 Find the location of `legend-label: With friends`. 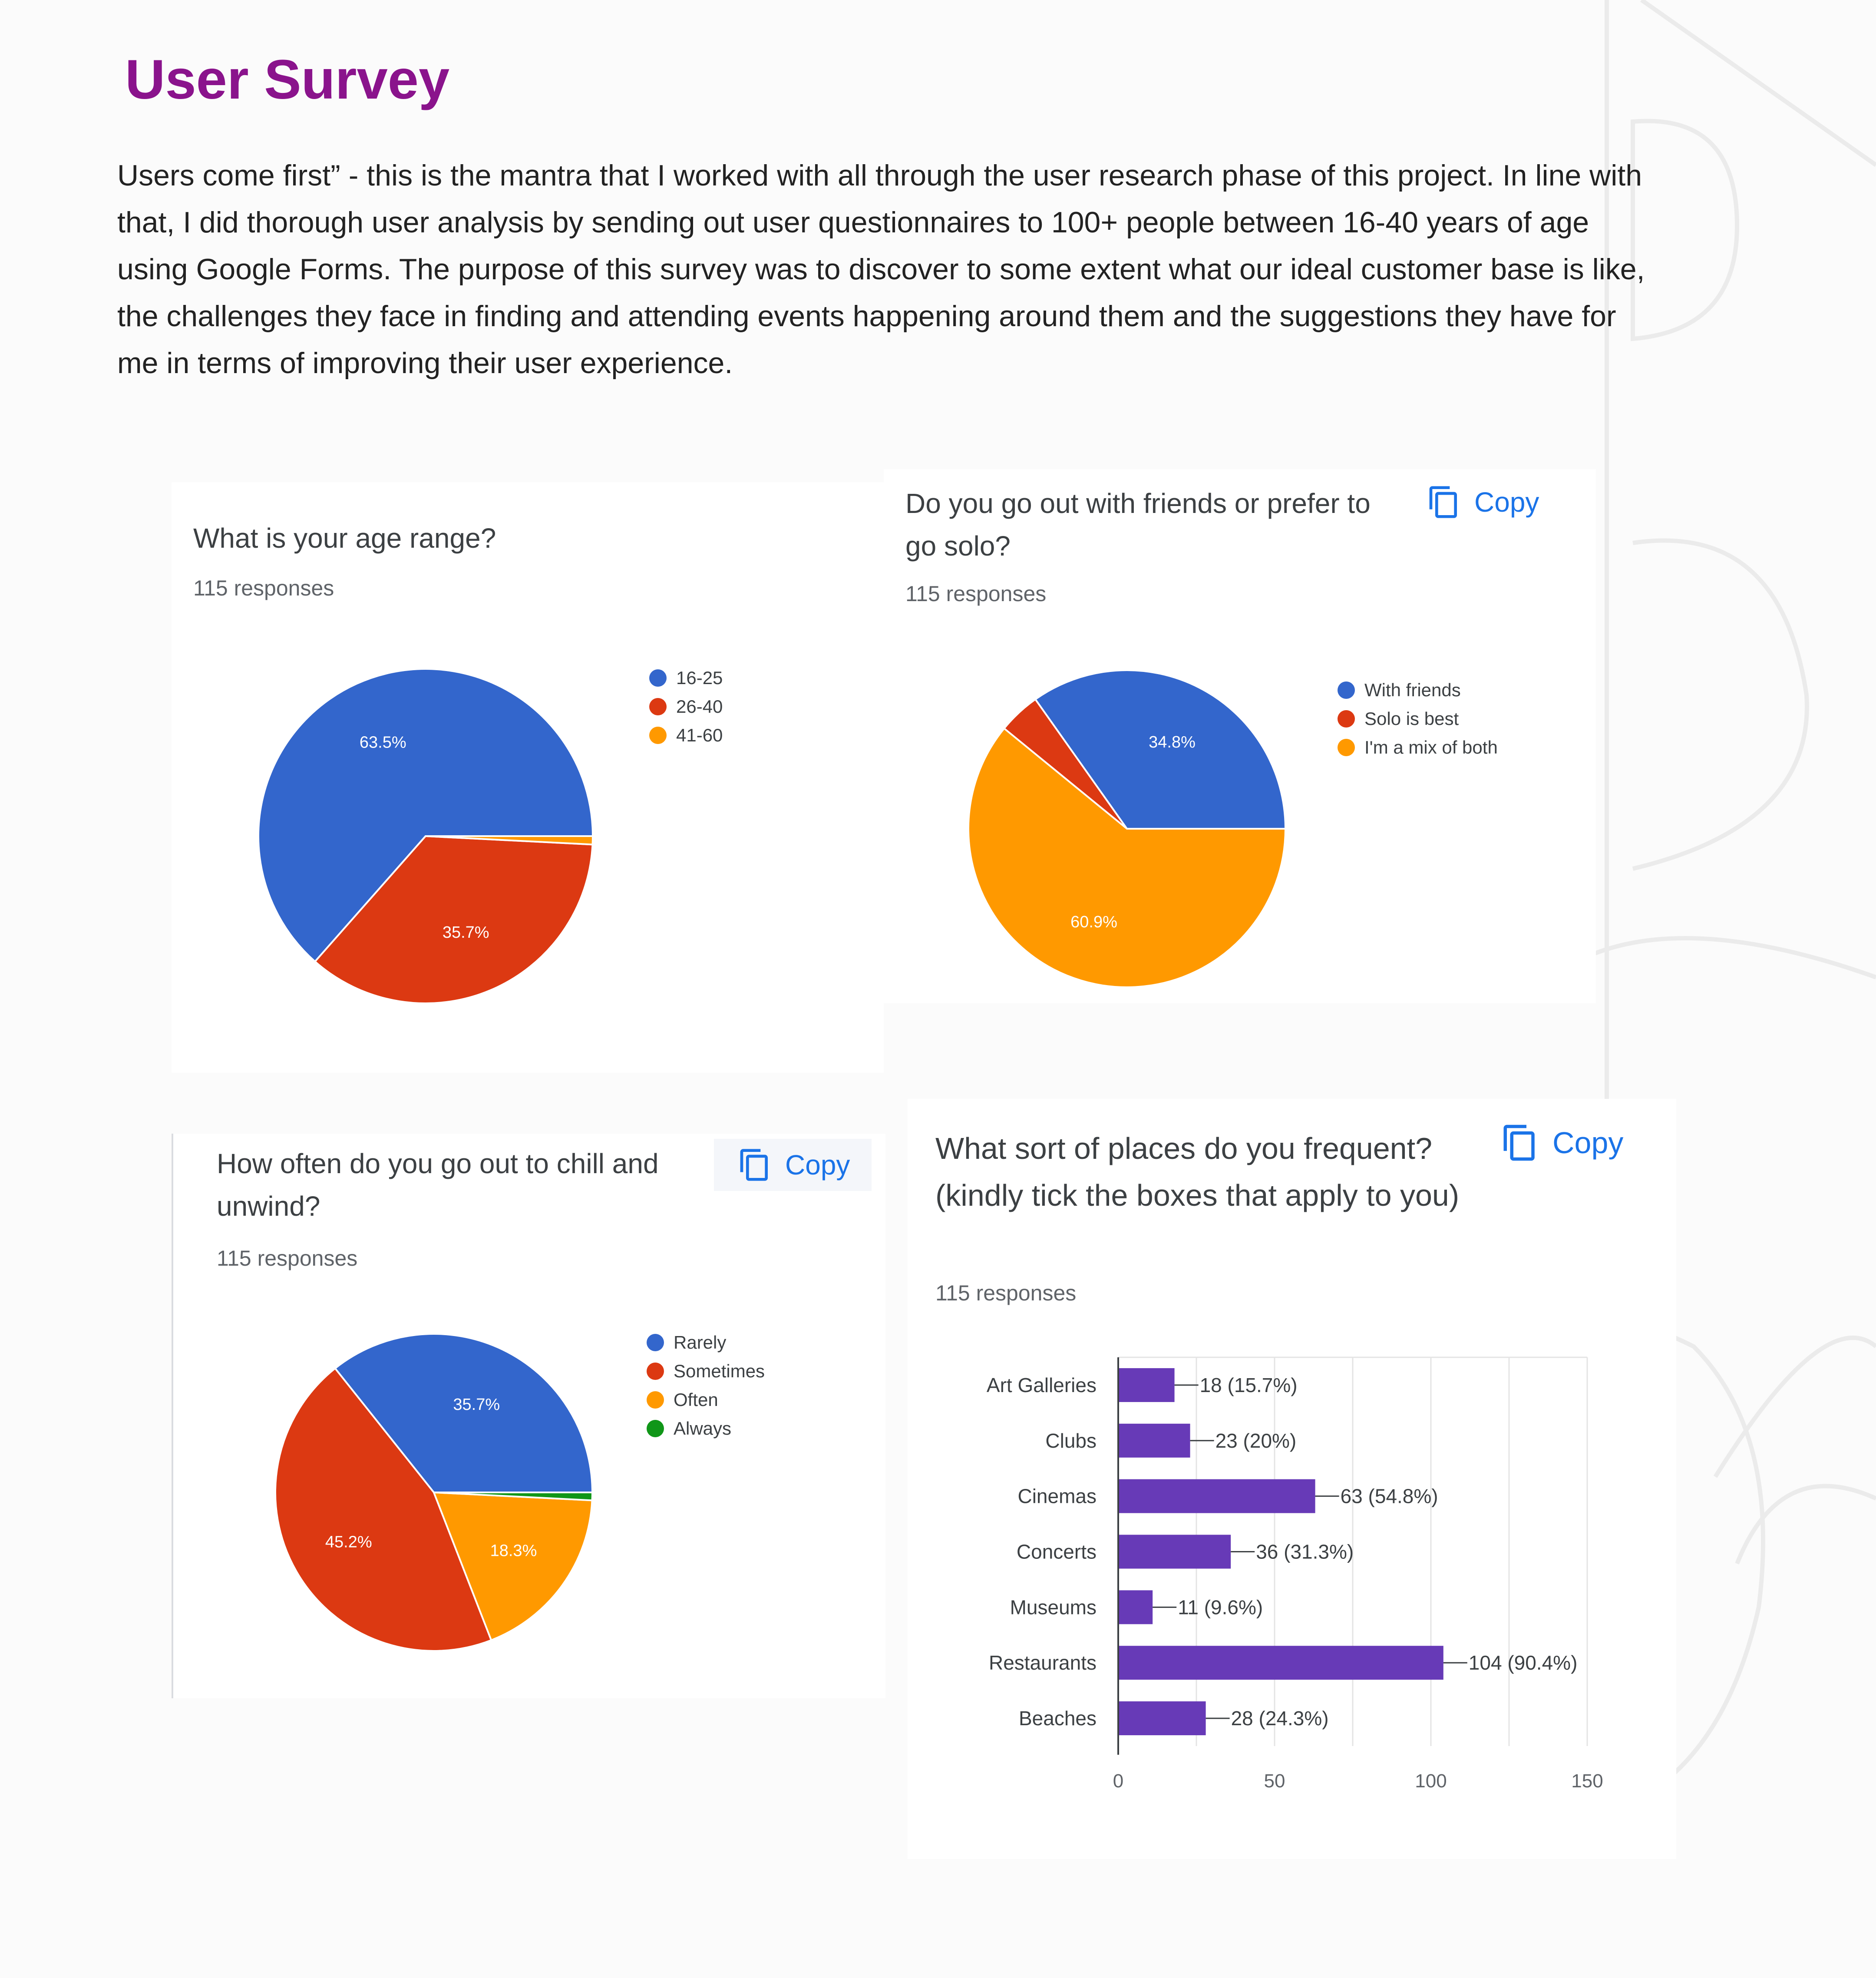

legend-label: With friends is located at coordinates (1412, 690).